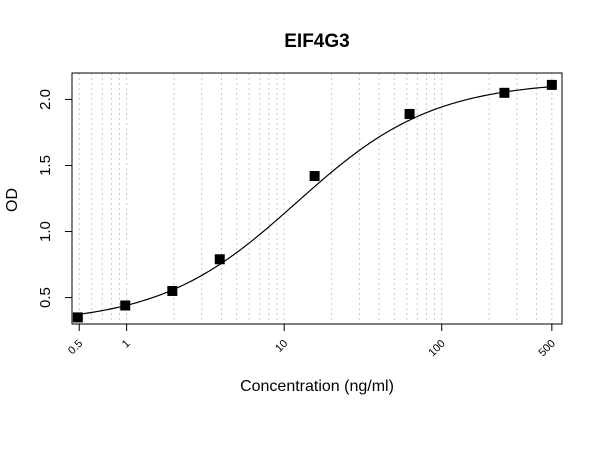  Describe the element at coordinates (45, 297) in the screenshot. I see `y-tick-label: 0.5` at that location.